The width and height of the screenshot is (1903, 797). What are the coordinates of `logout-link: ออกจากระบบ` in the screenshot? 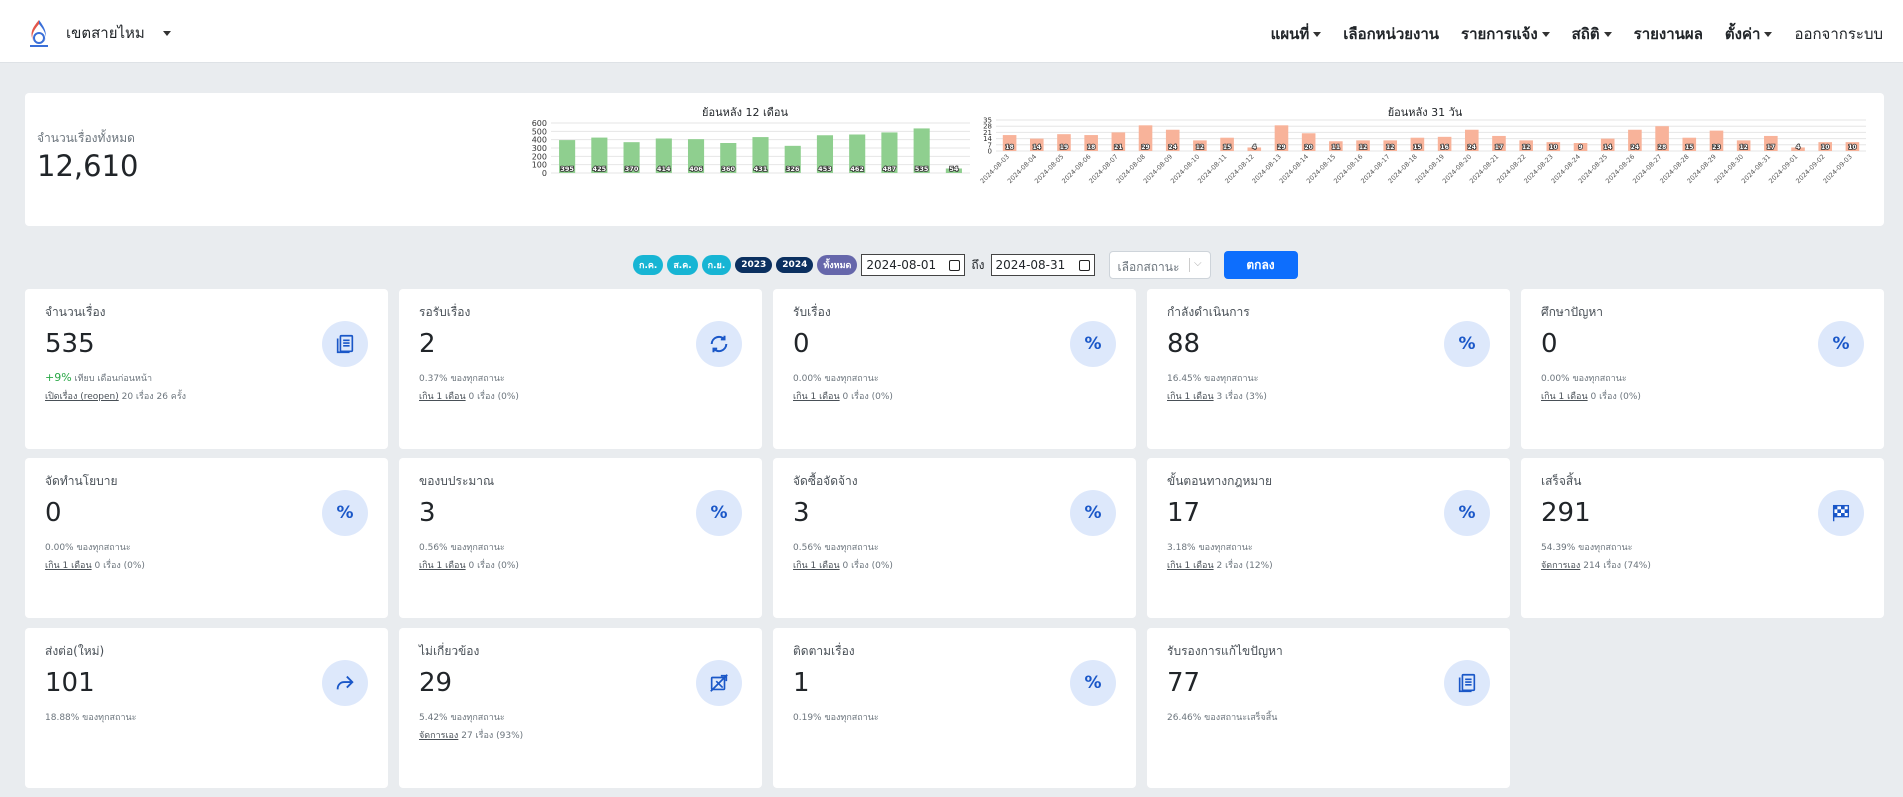 It's located at (1838, 34).